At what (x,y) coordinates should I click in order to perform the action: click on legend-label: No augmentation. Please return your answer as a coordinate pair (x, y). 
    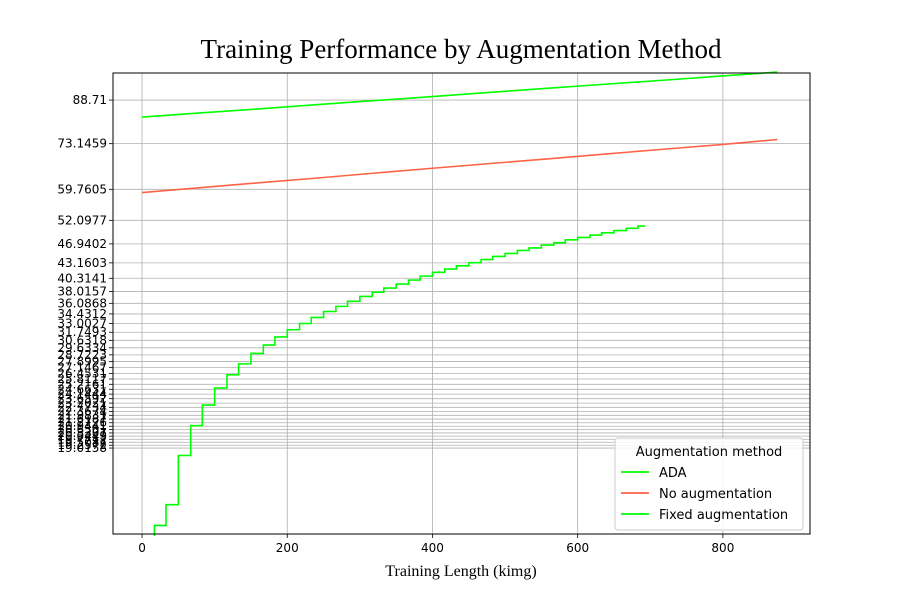
    Looking at the image, I should click on (715, 494).